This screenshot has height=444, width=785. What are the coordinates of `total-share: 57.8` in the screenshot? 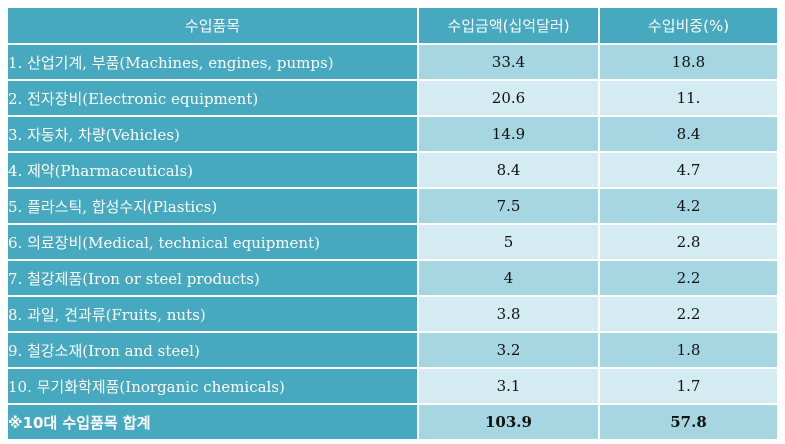 It's located at (688, 422).